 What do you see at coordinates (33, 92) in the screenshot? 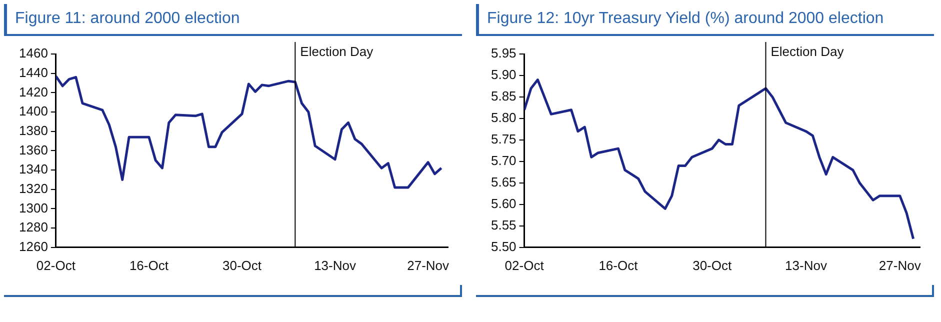
I see `y-tick-label: 1420` at bounding box center [33, 92].